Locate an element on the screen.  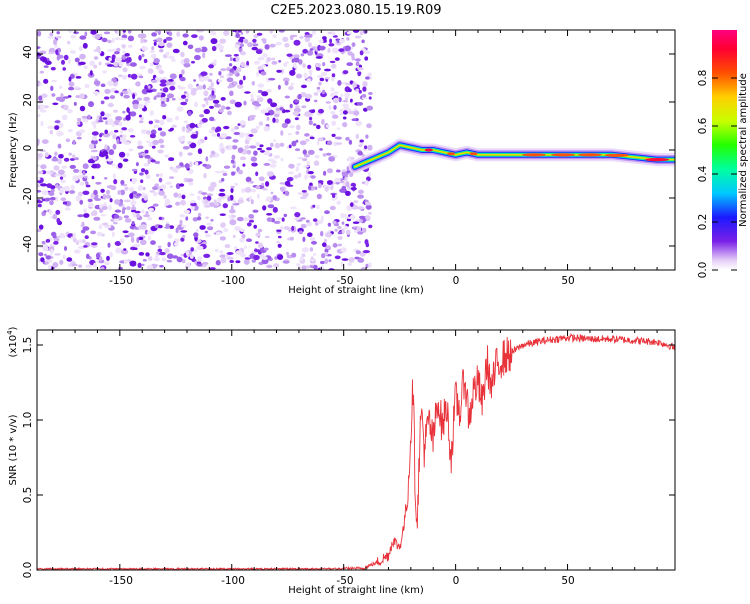
colorbar-label: Normalized spectral amplitude is located at coordinates (743, 150).